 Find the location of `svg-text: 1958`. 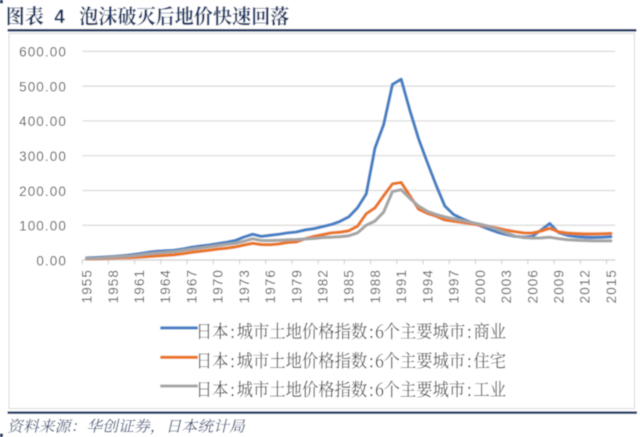

svg-text: 1958 is located at coordinates (113, 286).